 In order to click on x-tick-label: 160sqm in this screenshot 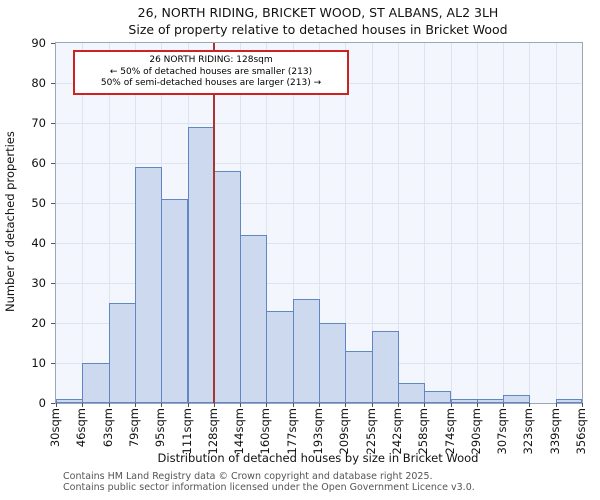, I will do `click(265, 431)`.